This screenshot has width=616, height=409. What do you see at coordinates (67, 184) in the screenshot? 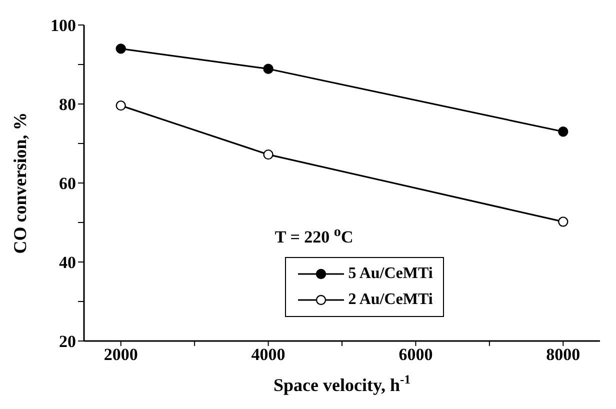
I see `y-tick-label: 60` at bounding box center [67, 184].